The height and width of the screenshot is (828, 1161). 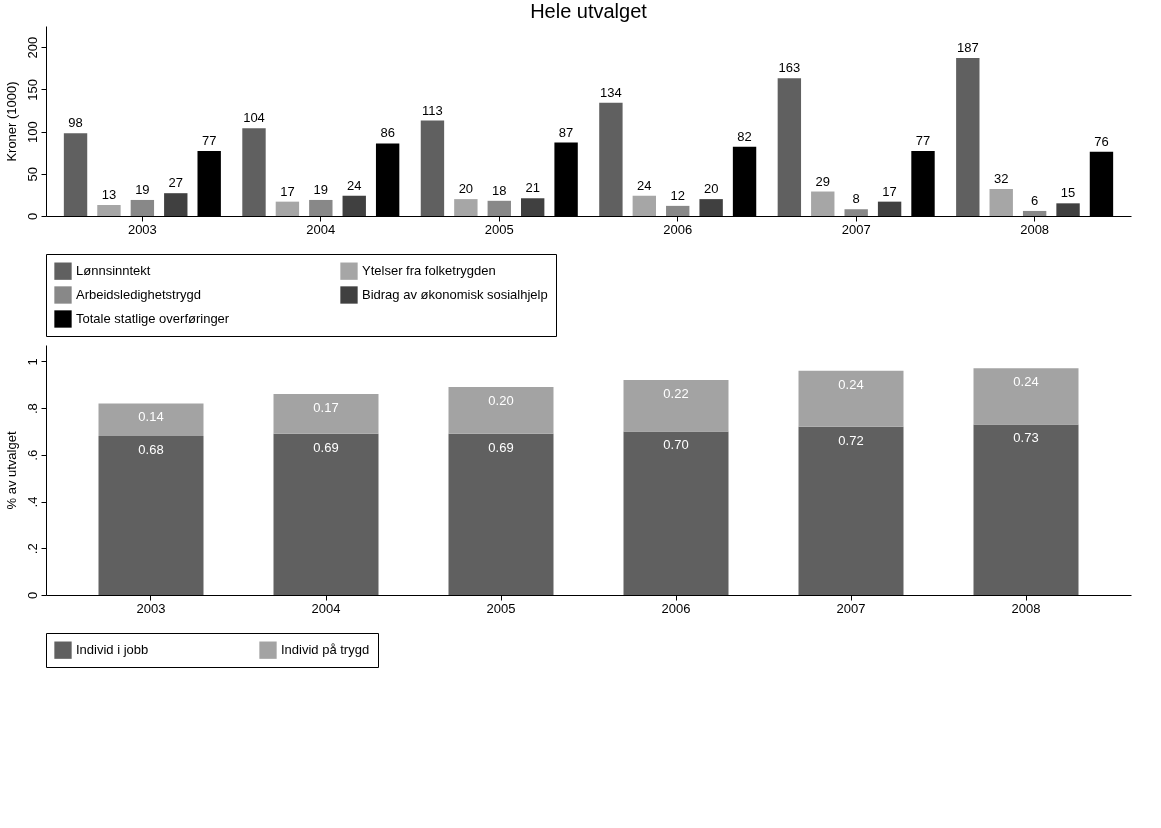 I want to click on legend-label: Bidrag av økonomisk sosialhjelp, so click(x=455, y=294).